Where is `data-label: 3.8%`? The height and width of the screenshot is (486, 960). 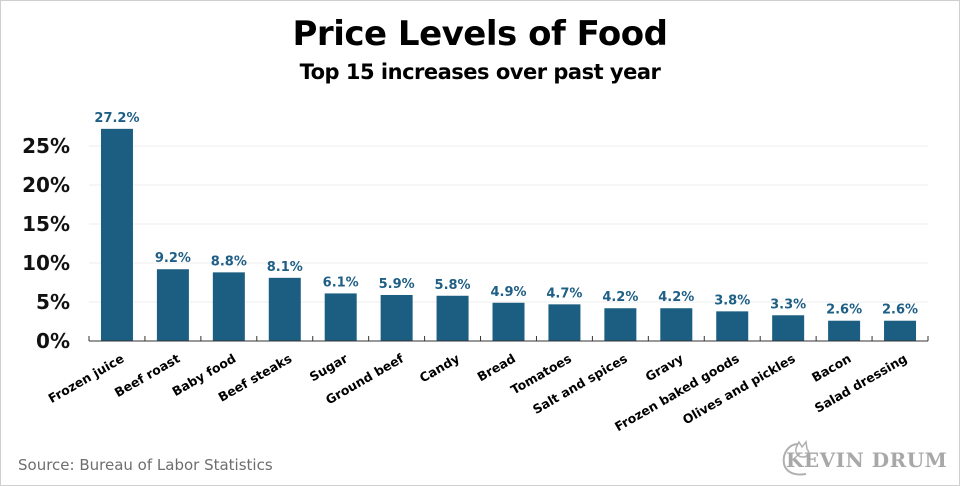 data-label: 3.8% is located at coordinates (732, 300).